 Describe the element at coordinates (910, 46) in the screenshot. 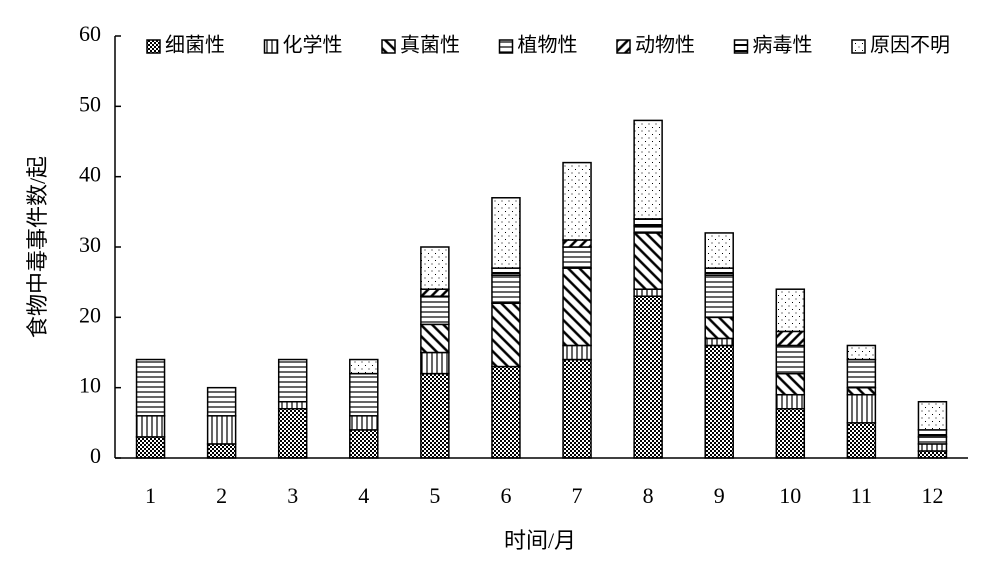

I see `legend-label: 原因不明` at that location.